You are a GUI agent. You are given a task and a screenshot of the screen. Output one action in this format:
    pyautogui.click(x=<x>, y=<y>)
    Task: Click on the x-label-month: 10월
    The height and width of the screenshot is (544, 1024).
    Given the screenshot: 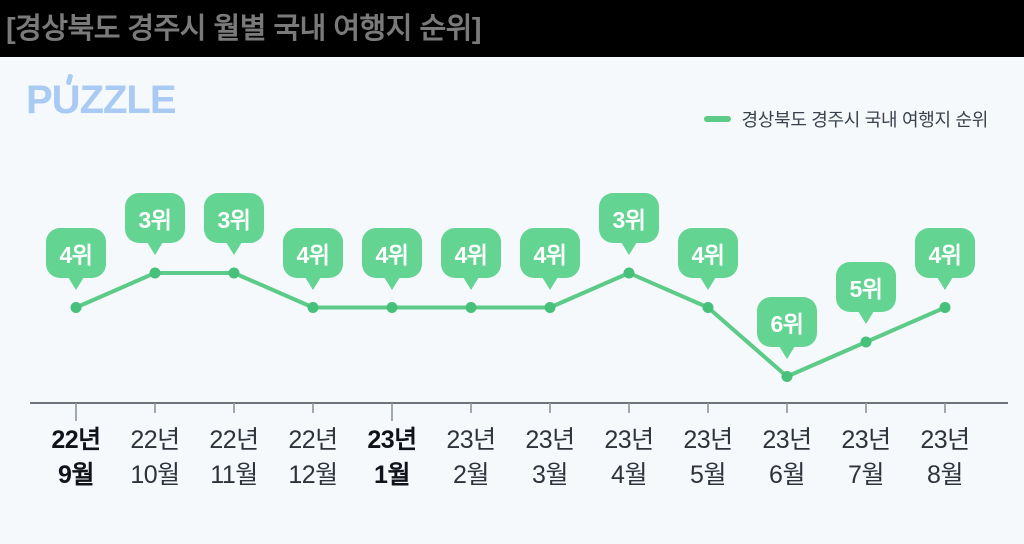 What is the action you would take?
    pyautogui.click(x=155, y=475)
    